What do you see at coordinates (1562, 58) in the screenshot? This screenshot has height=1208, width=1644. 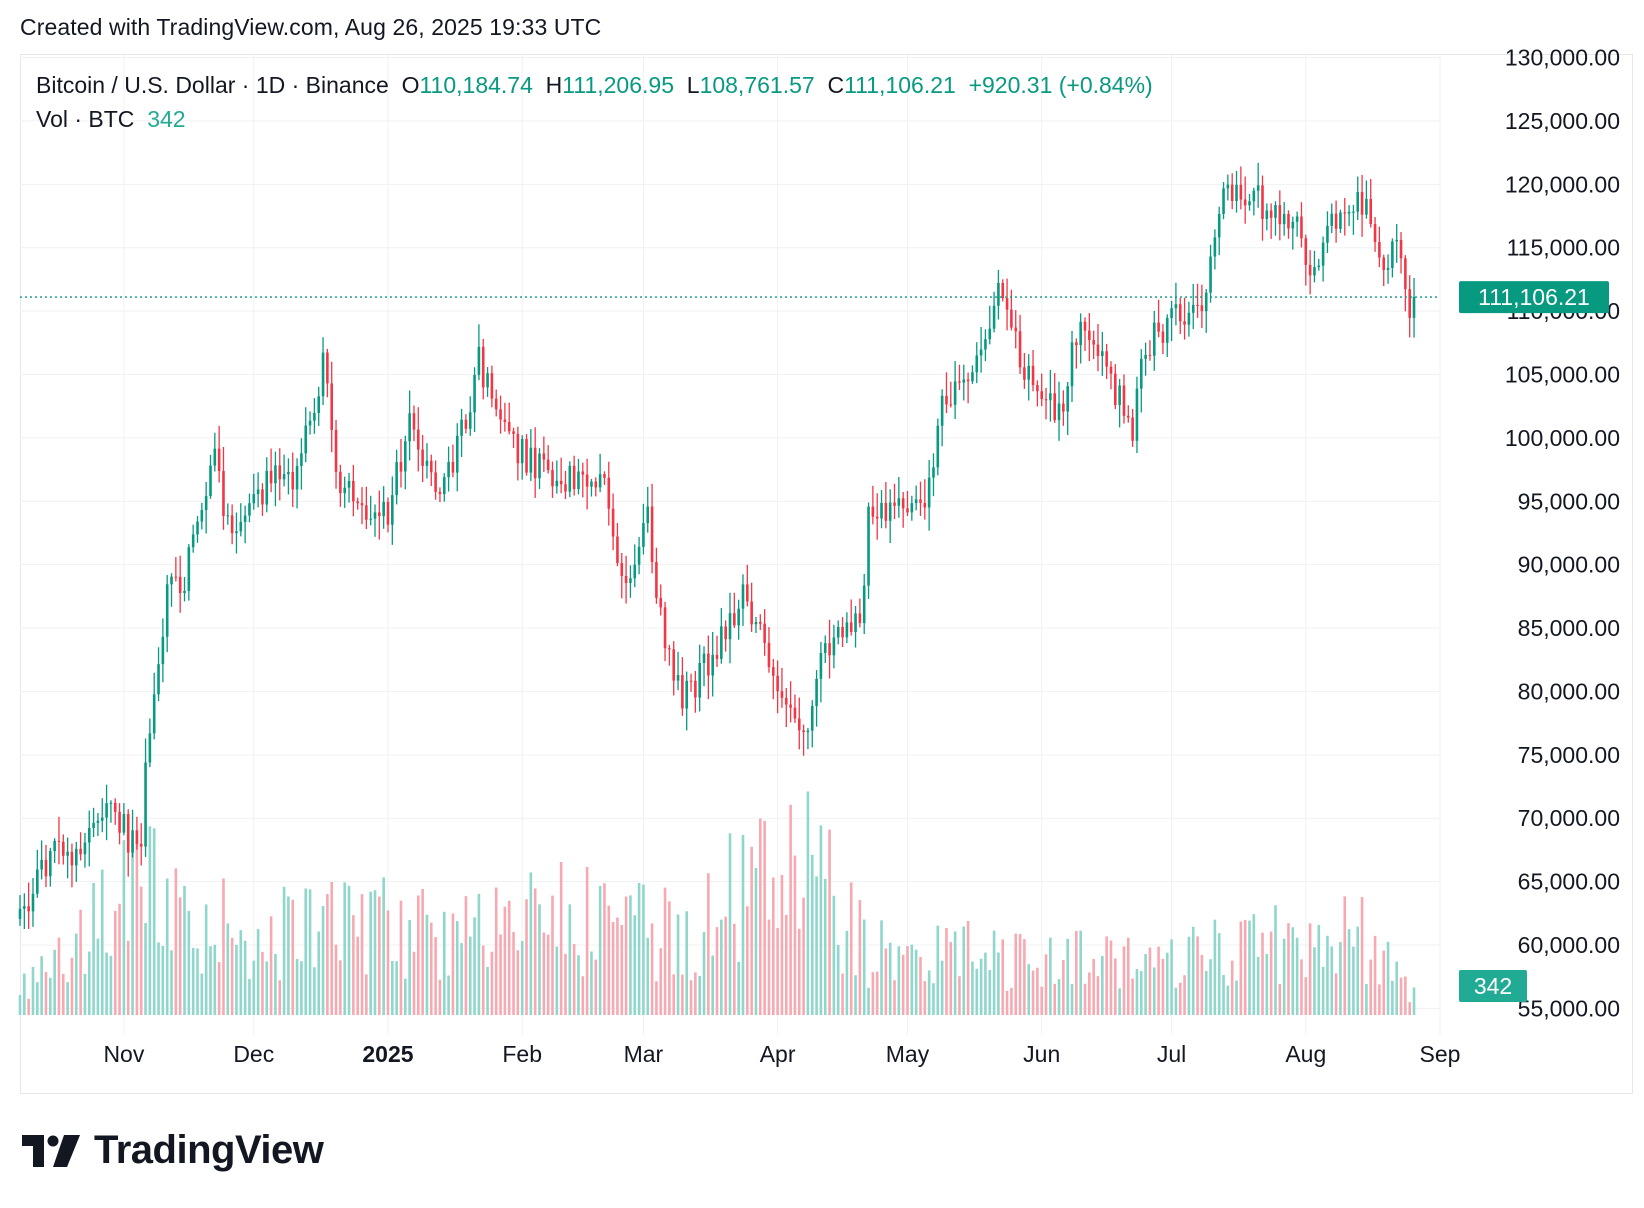 I see `y-tick-label: 130,000.00` at bounding box center [1562, 58].